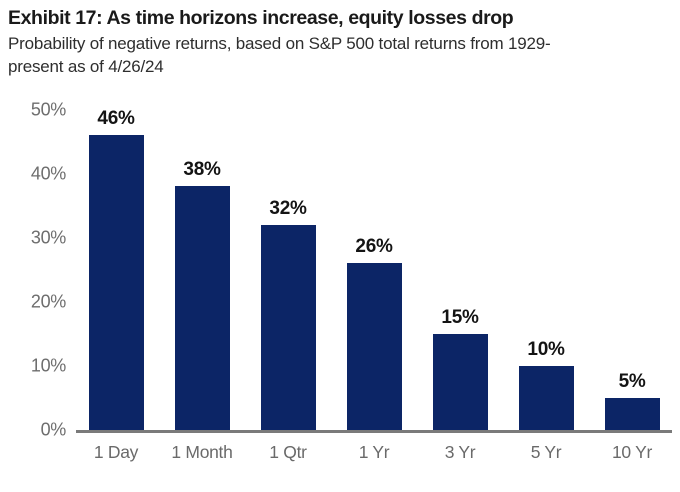  I want to click on bar-value-label: 5%, so click(632, 381).